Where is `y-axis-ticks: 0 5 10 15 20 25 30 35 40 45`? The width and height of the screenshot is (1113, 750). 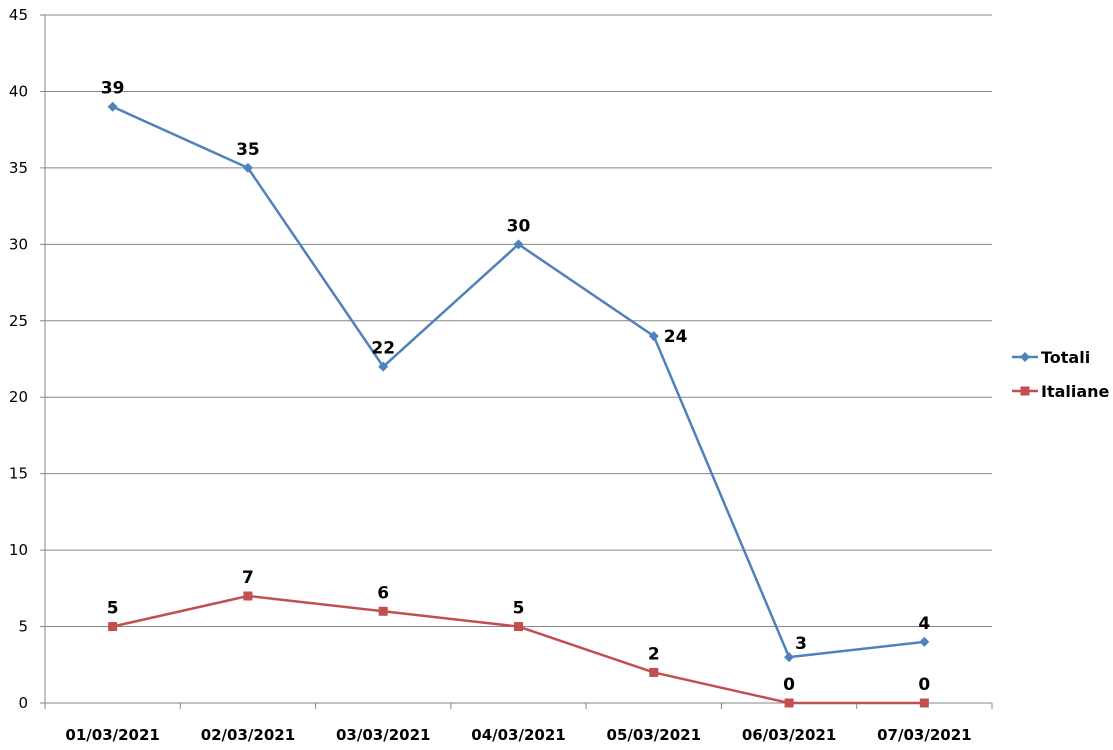
y-axis-ticks: 0 5 10 15 20 25 30 35 40 45 is located at coordinates (27, 359).